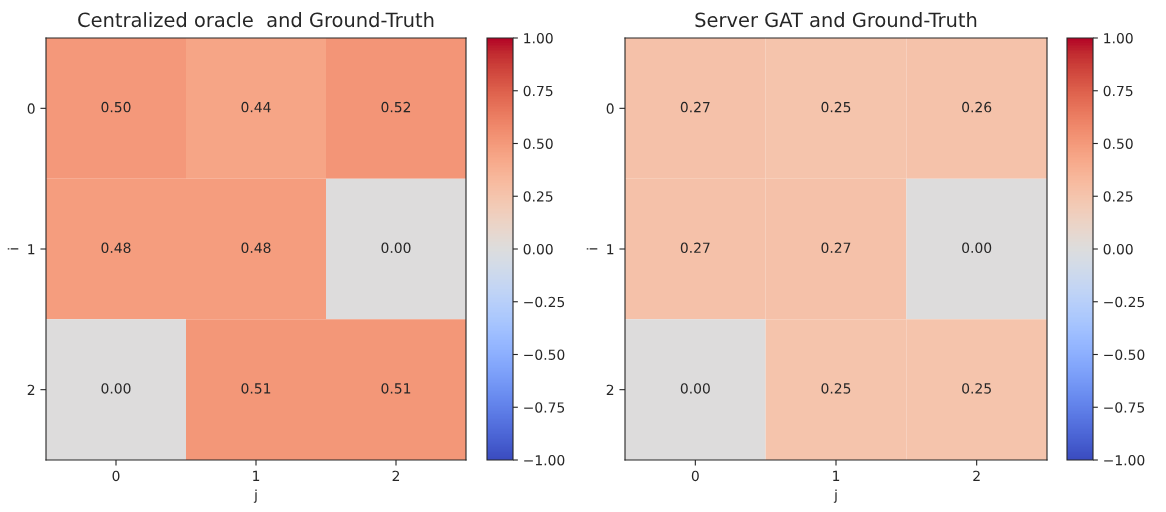  What do you see at coordinates (256, 20) in the screenshot?
I see `chart-title: Centralized oracle and Ground-Truth` at bounding box center [256, 20].